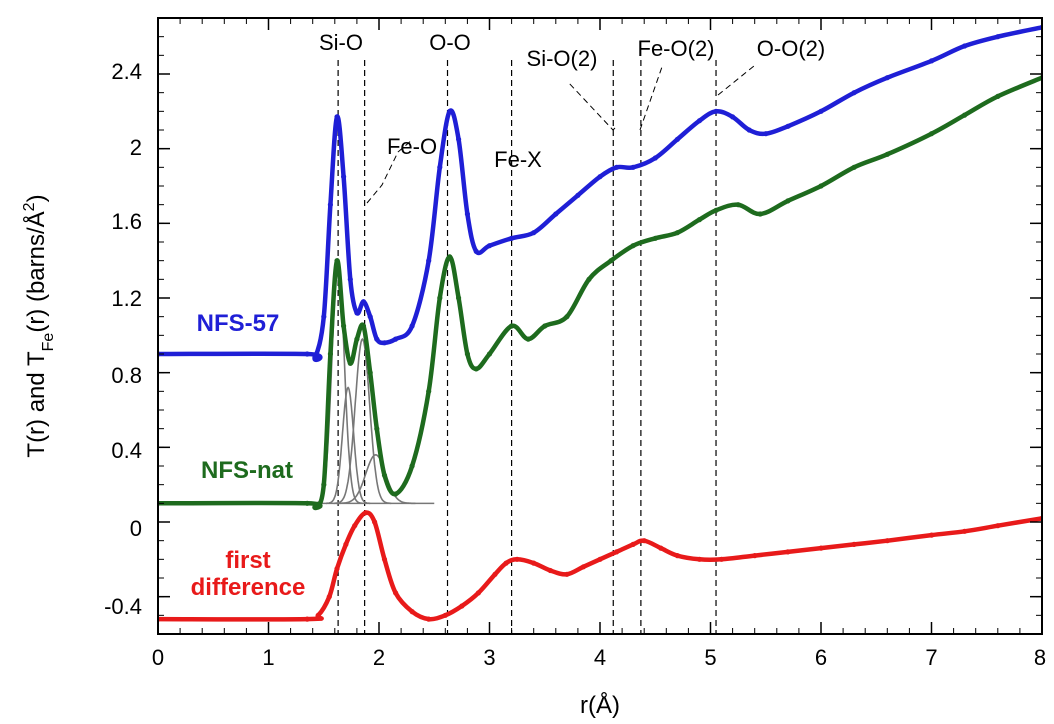 This screenshot has height=724, width=1054. Describe the element at coordinates (126, 450) in the screenshot. I see `y-tick-label: 0.4` at that location.